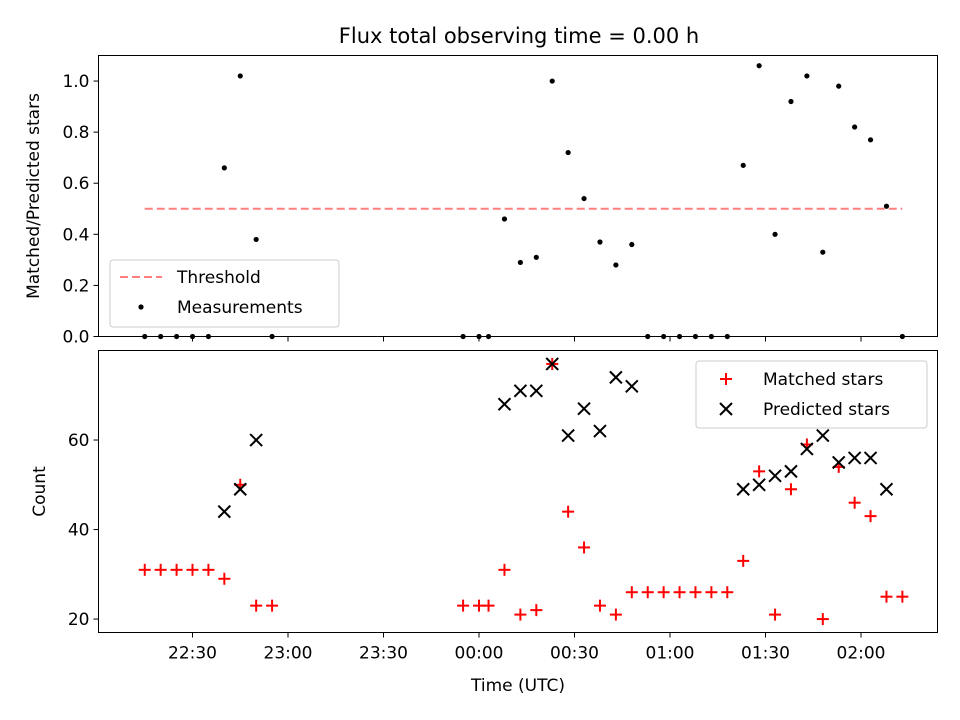  Describe the element at coordinates (75, 338) in the screenshot. I see `y-tick-label: 0.0` at that location.